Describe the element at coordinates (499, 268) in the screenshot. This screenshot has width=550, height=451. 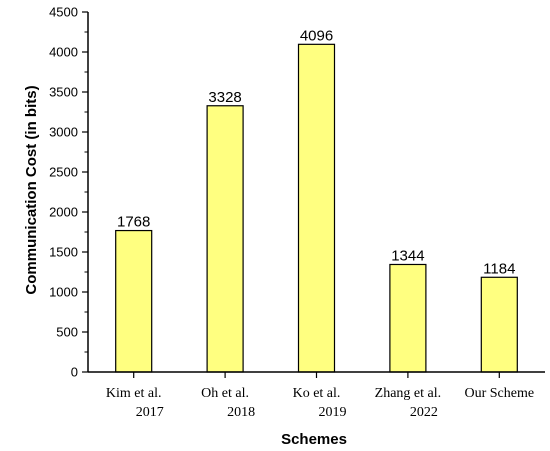
I see `data-label: 1184` at that location.